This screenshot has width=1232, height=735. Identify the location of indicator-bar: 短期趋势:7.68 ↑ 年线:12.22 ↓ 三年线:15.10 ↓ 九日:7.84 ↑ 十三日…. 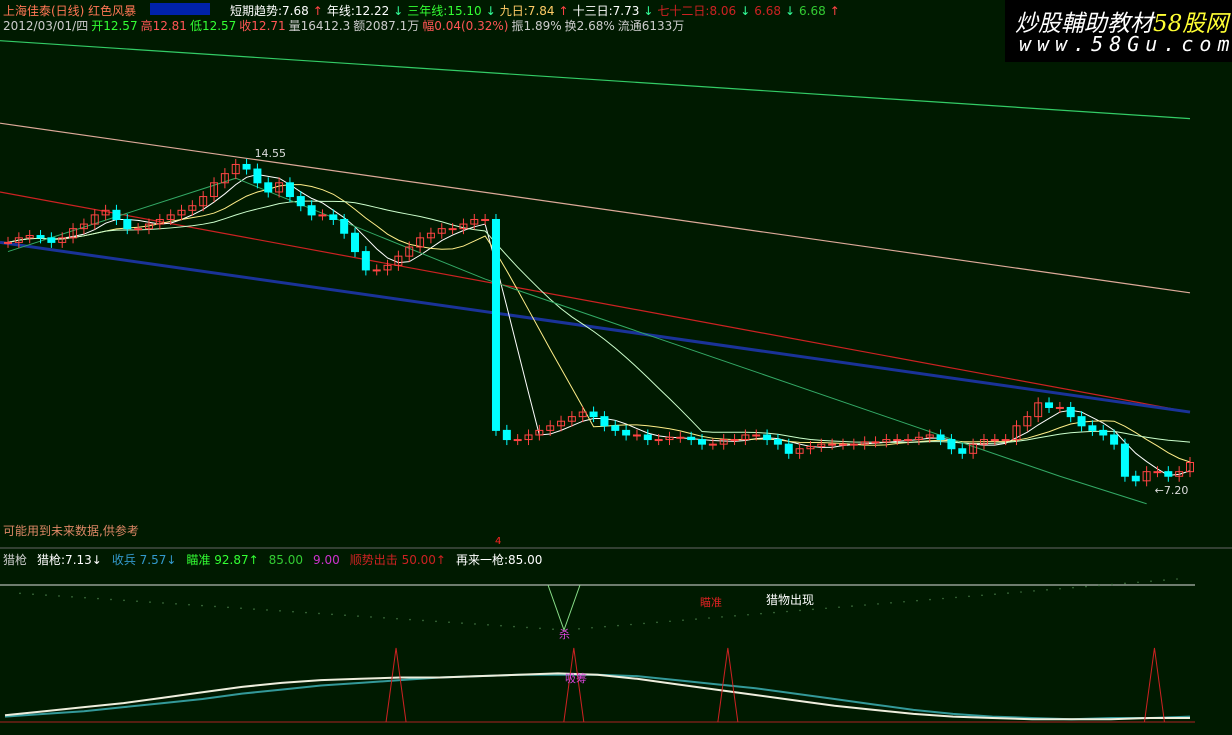
(537, 10).